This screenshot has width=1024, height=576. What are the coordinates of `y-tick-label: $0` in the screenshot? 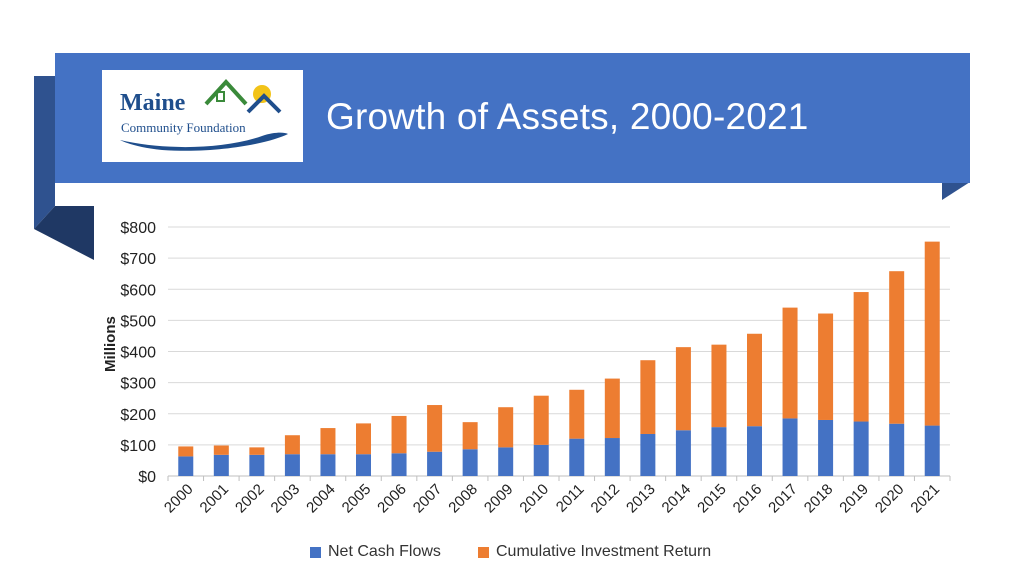 It's located at (147, 477).